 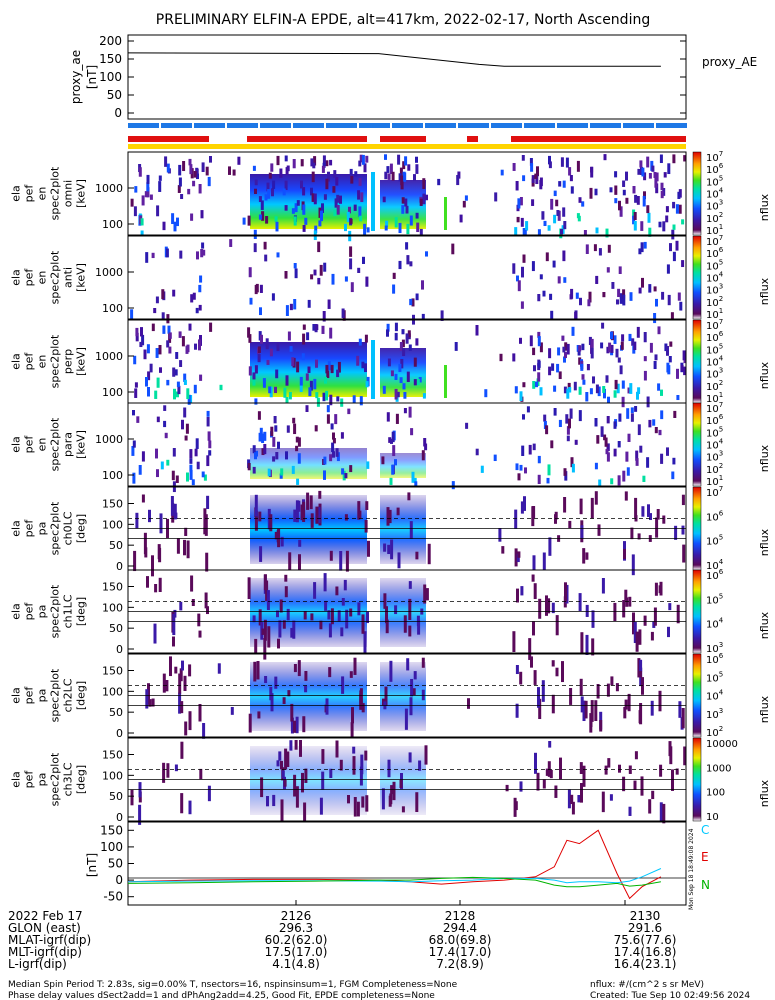 I want to click on colorbar, so click(x=697, y=528).